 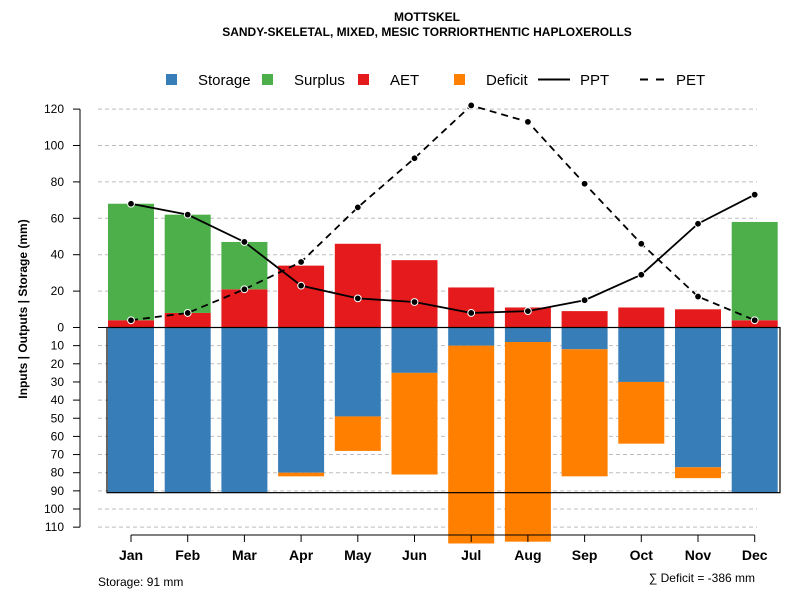 I want to click on x-tick-label: Jul, so click(x=471, y=555).